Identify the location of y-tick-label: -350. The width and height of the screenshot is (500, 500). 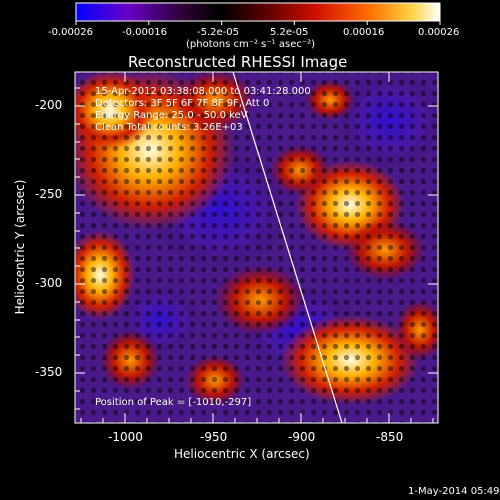
(49, 372).